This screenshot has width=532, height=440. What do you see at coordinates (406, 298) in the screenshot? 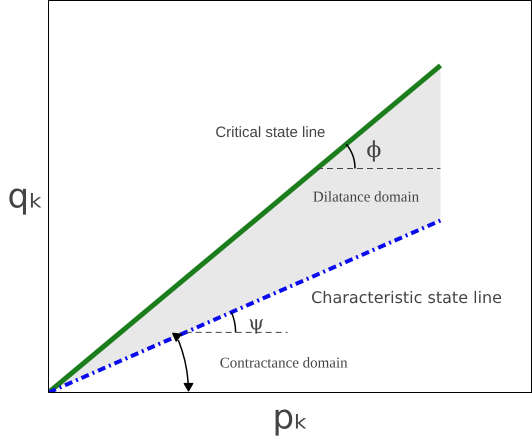
I see `annotation: Characteristic state line` at bounding box center [406, 298].